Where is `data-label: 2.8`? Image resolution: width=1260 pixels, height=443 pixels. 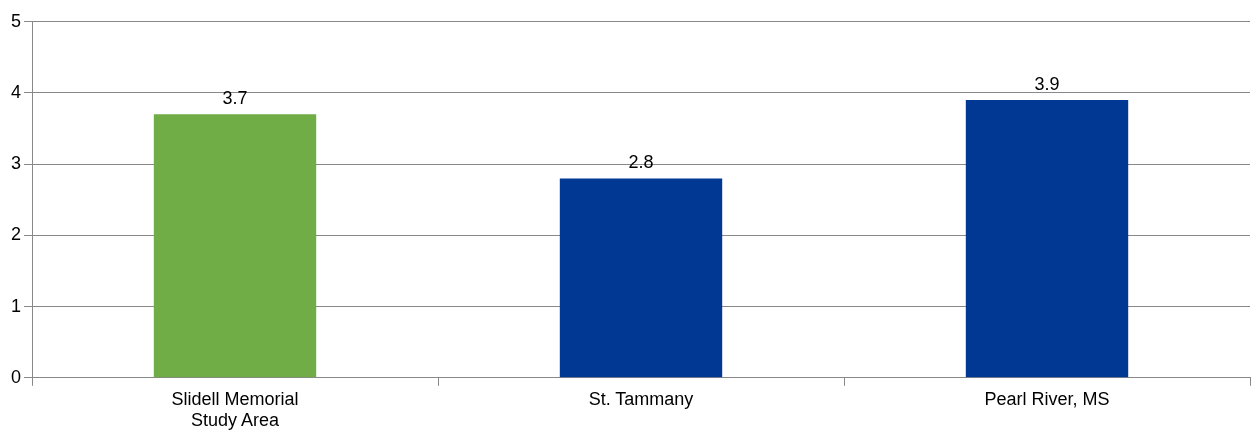 data-label: 2.8 is located at coordinates (641, 162).